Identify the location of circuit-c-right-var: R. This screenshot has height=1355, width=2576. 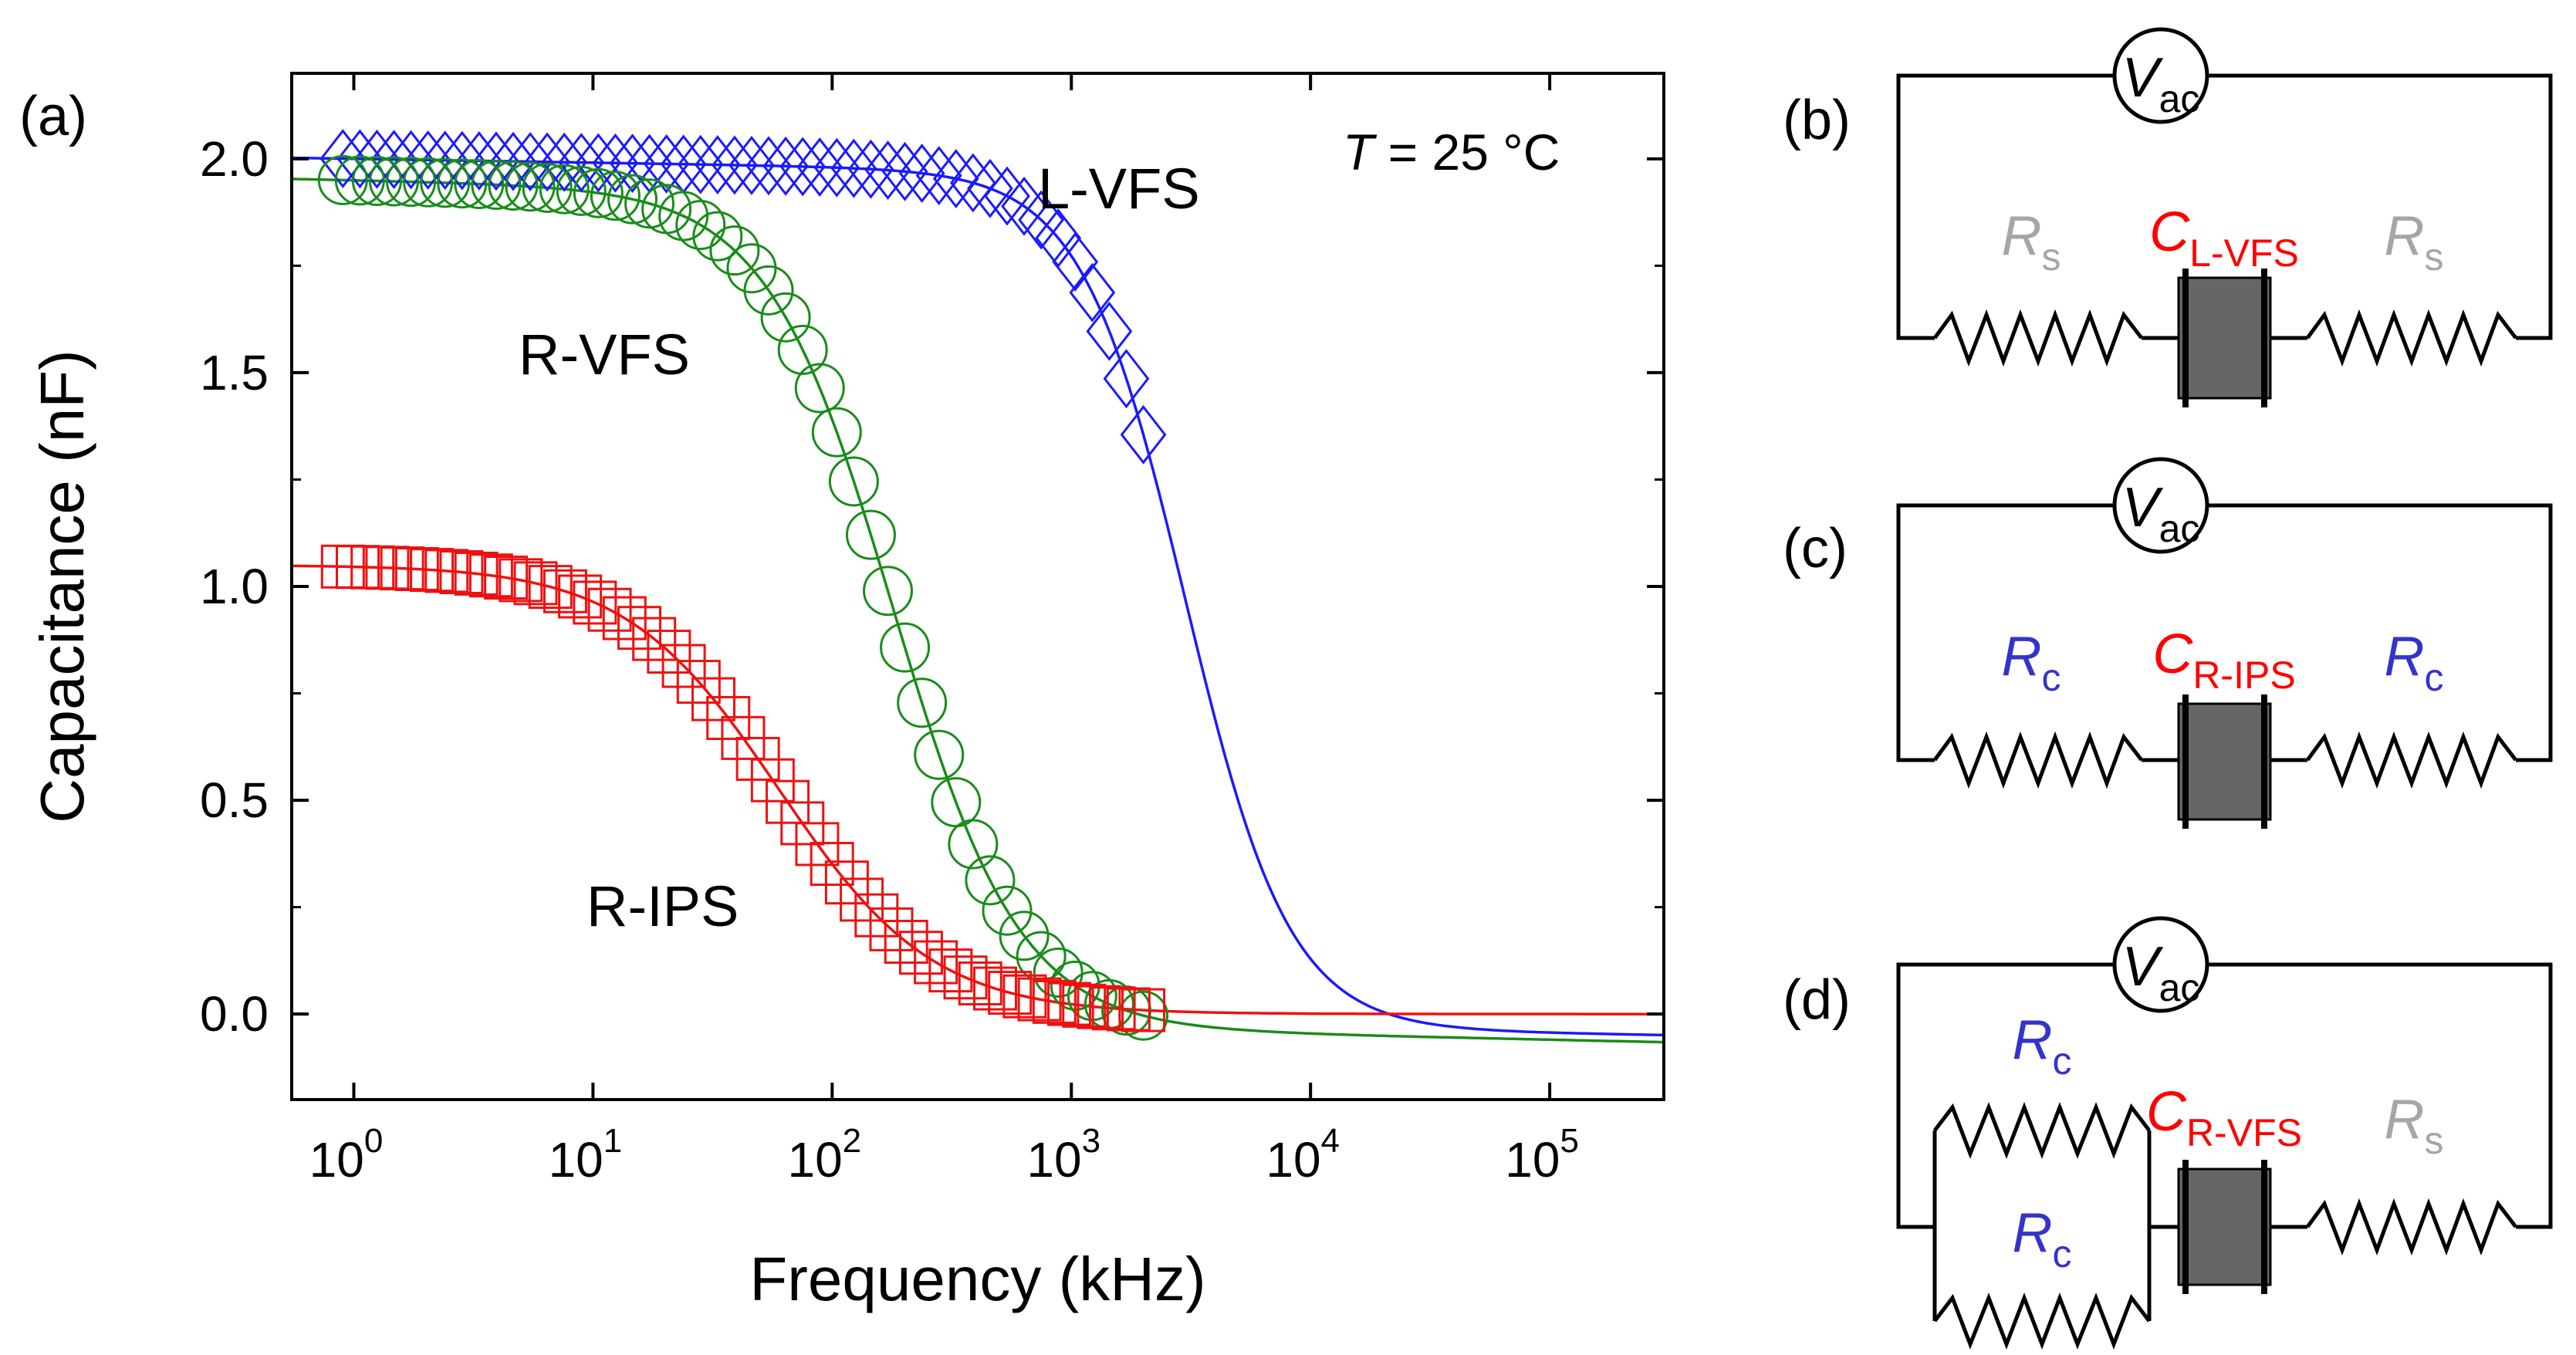
(2405, 657).